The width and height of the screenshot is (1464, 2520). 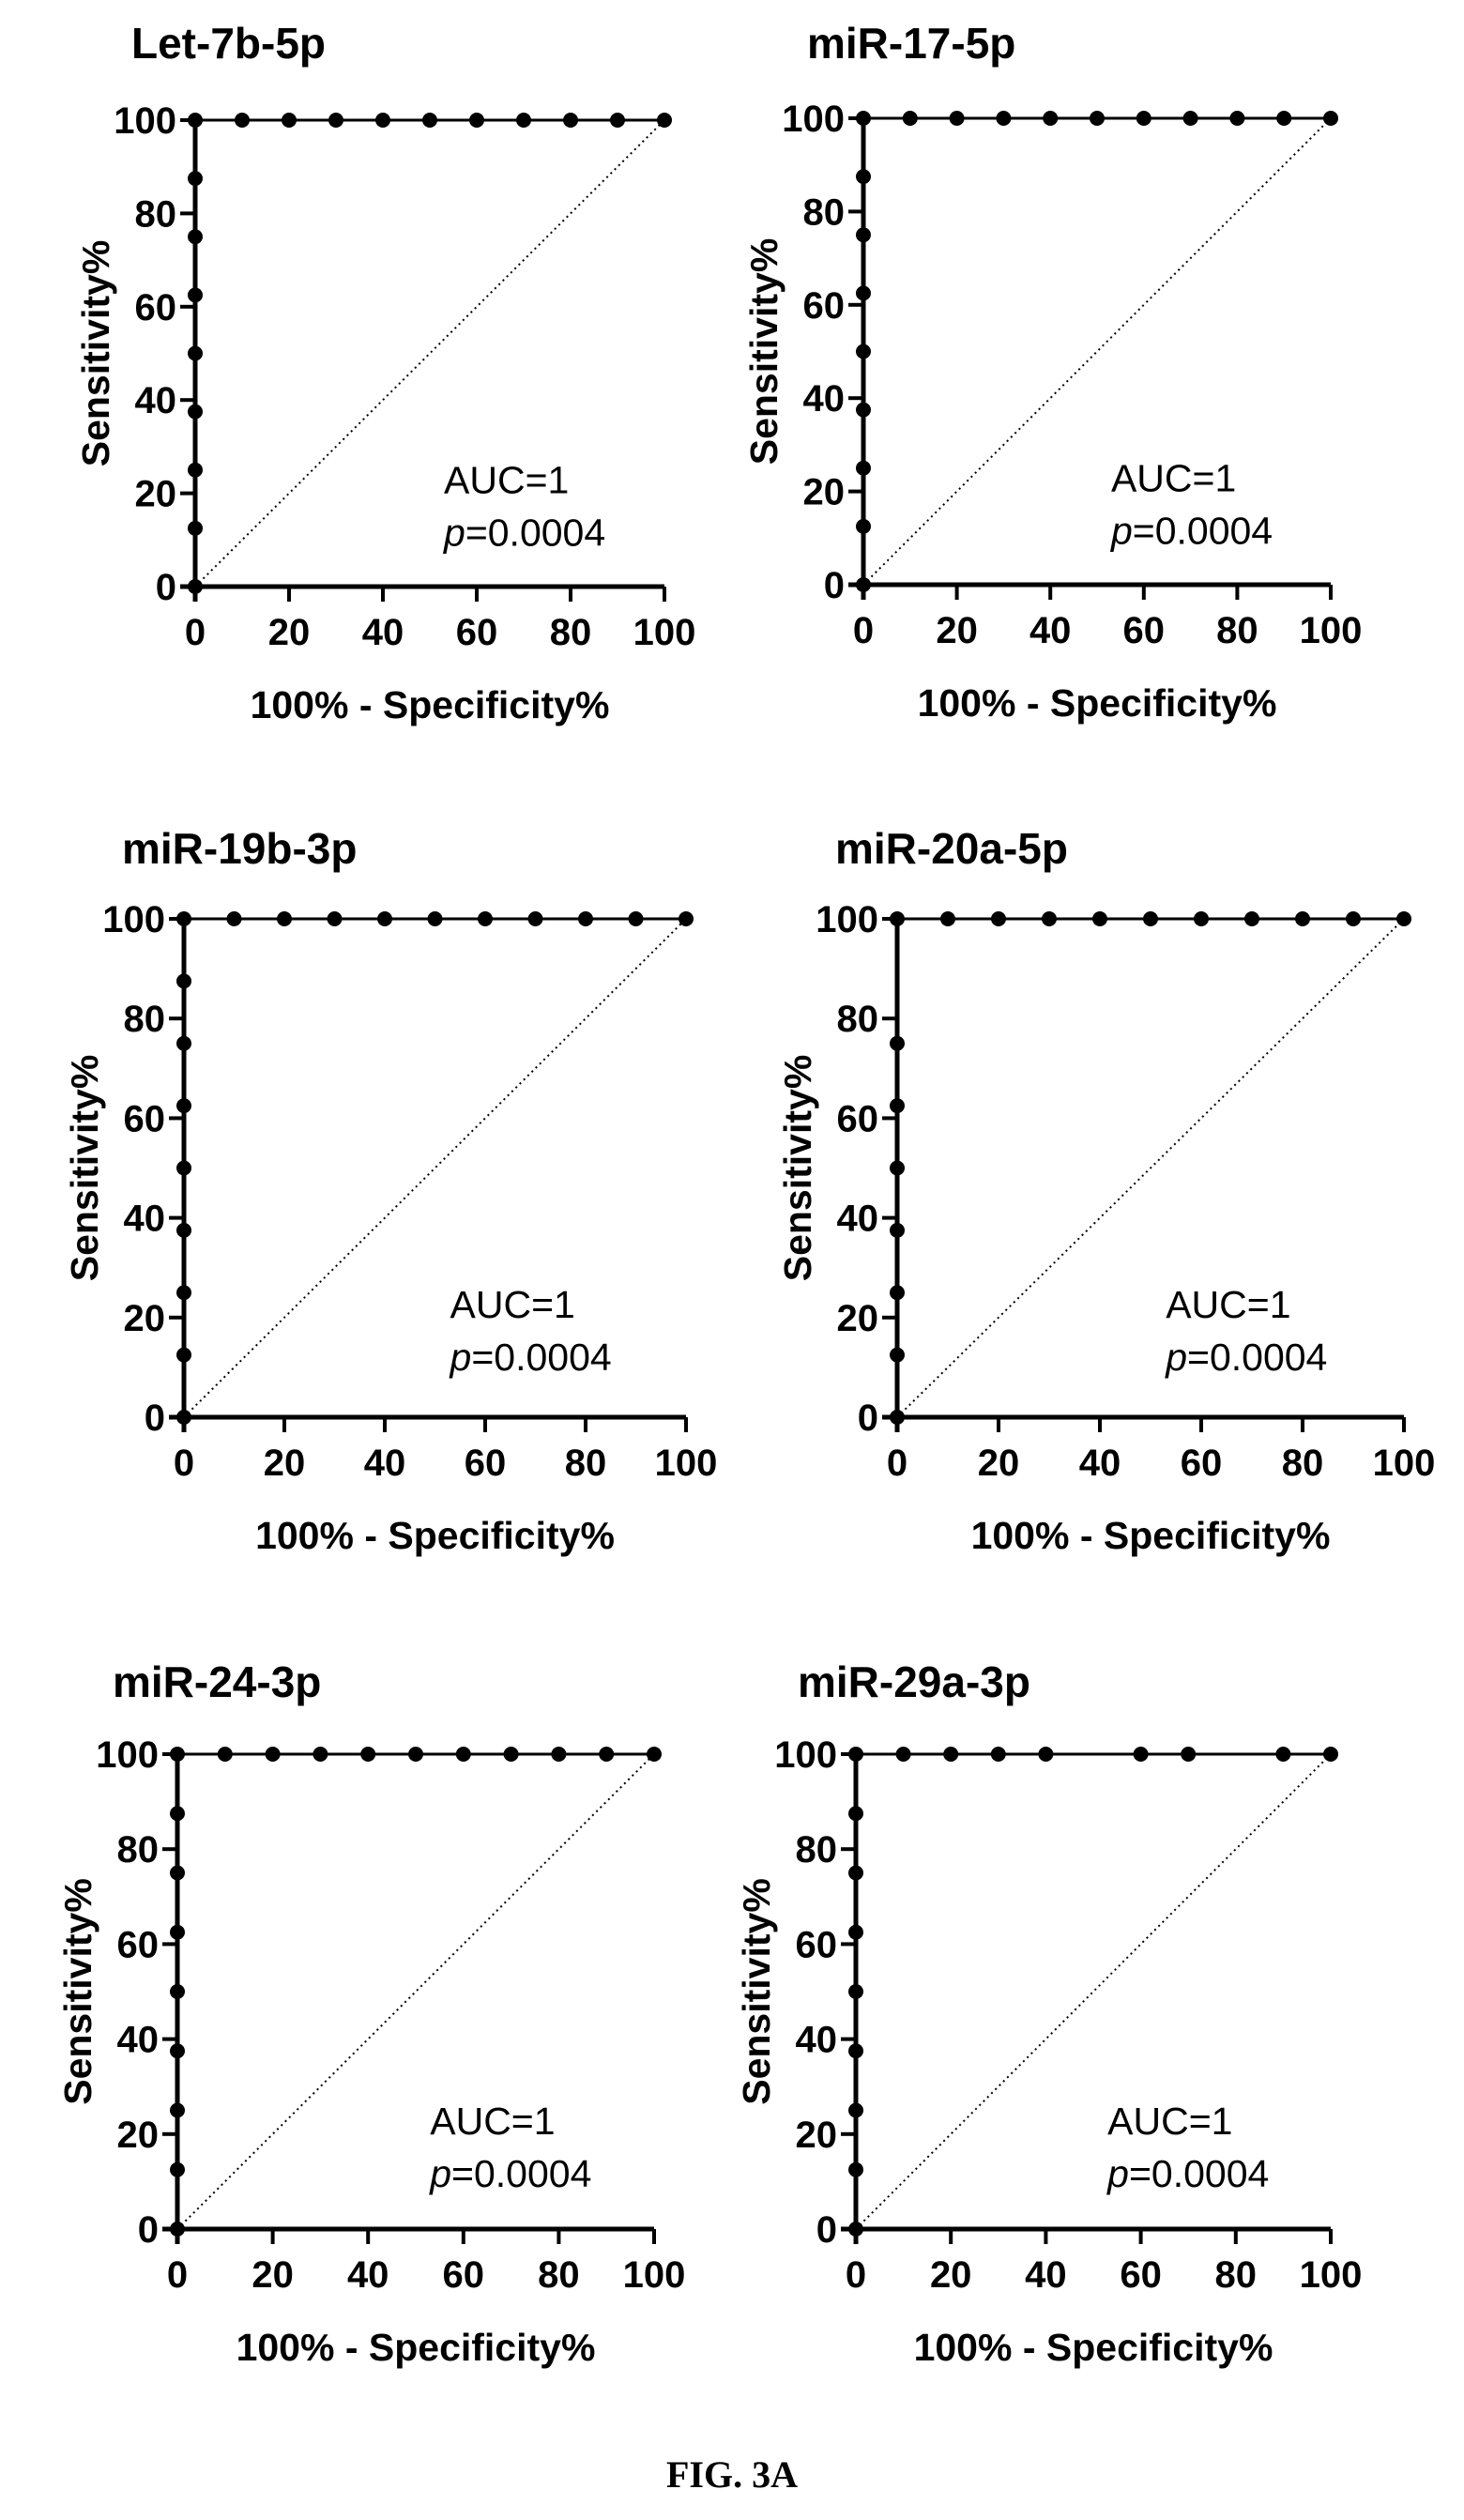 What do you see at coordinates (240, 848) in the screenshot?
I see `panel-title: miR-19b-3p` at bounding box center [240, 848].